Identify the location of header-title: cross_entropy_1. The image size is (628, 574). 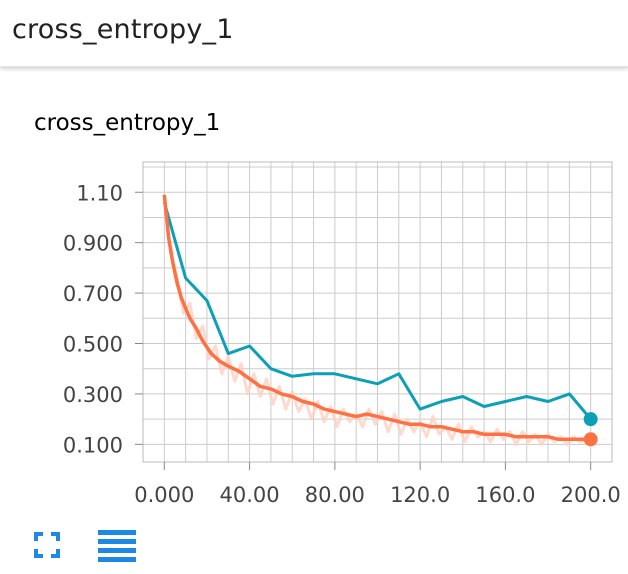
(123, 29).